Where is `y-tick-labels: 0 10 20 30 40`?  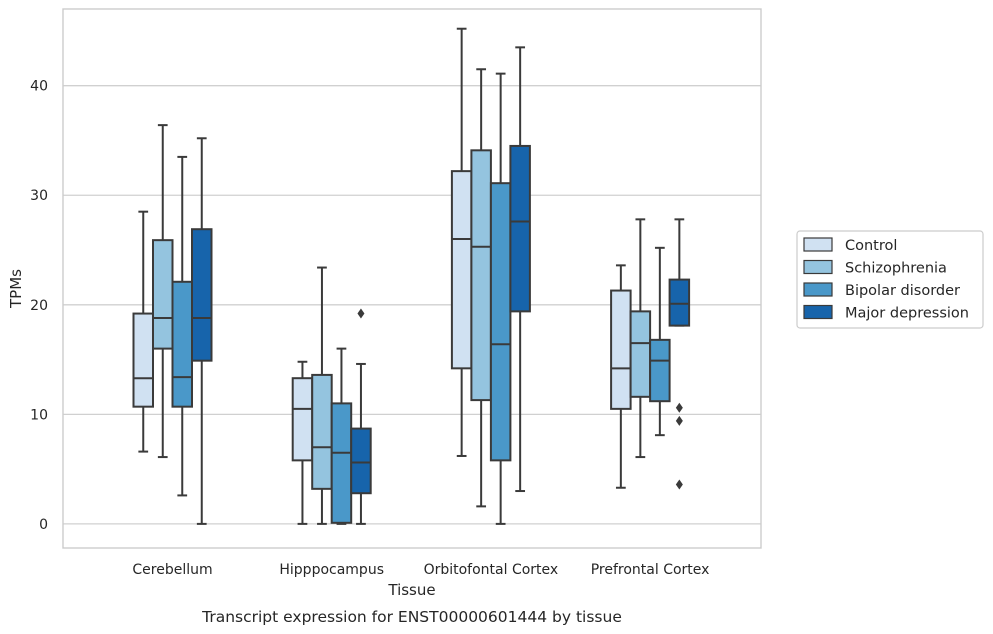
y-tick-labels: 0 10 20 30 40 is located at coordinates (39, 306).